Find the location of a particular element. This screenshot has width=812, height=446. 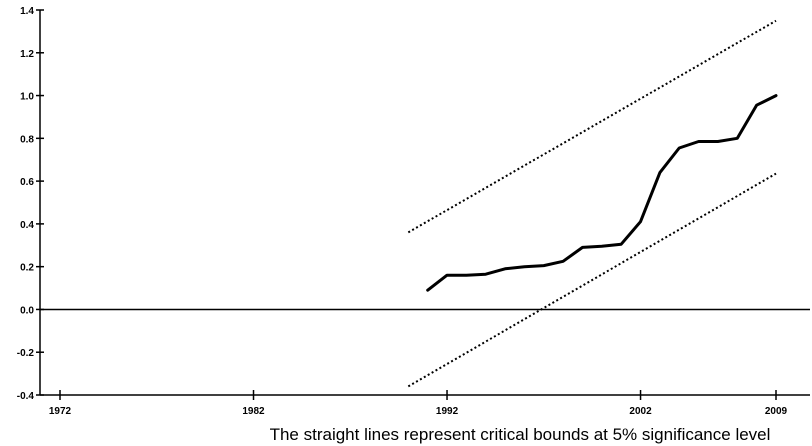

x-tick-label: 2009 is located at coordinates (776, 411).